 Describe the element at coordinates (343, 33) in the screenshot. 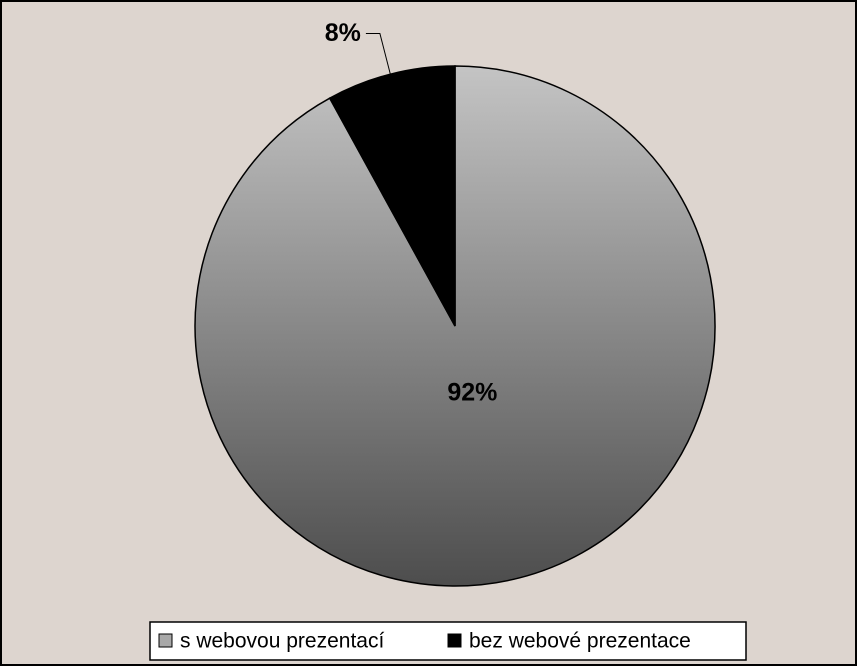

I see `data-label: 8%` at that location.